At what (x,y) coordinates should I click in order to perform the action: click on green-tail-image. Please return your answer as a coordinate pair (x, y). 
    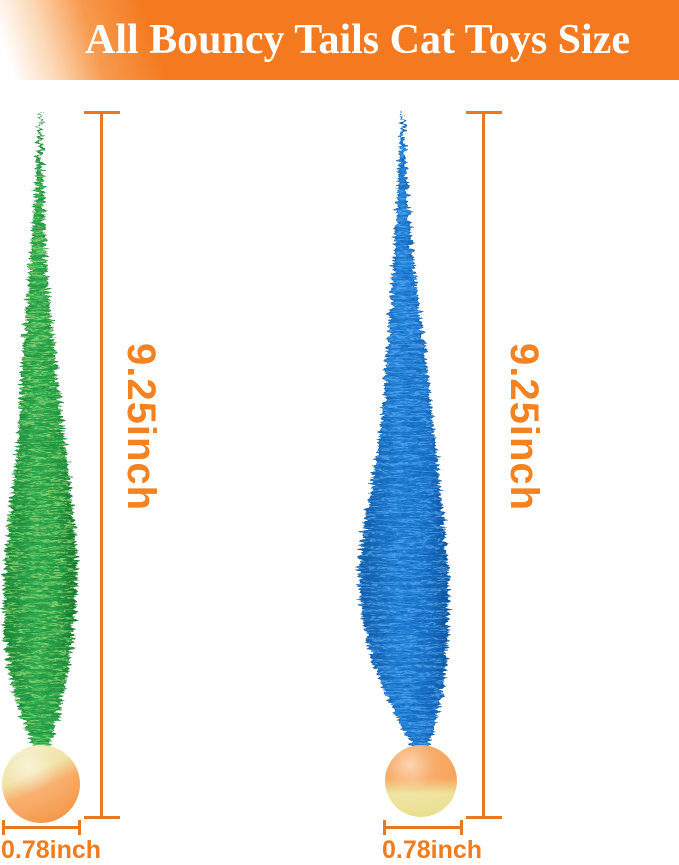
    Looking at the image, I should click on (41, 467).